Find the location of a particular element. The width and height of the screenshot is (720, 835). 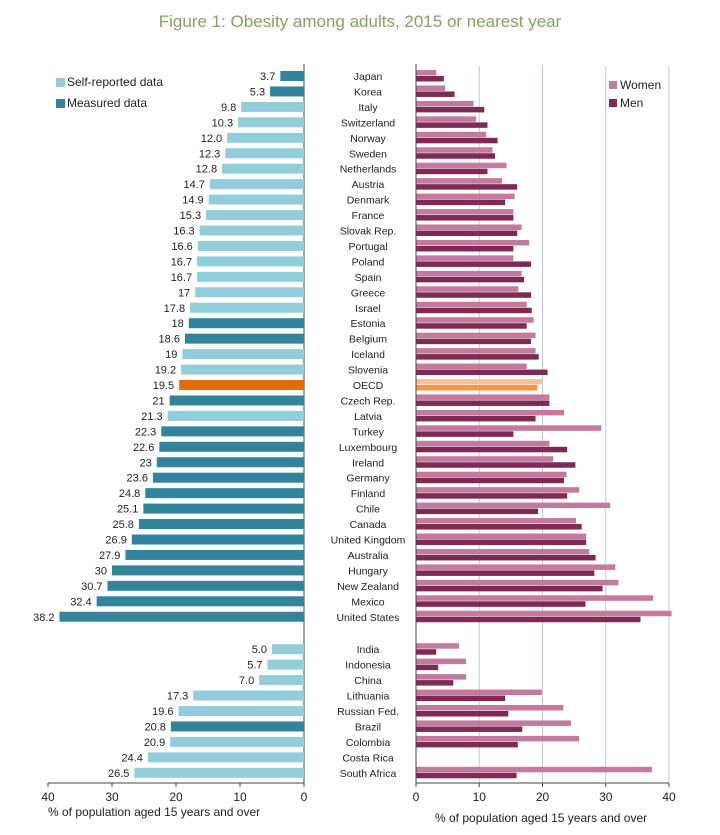

women-bar-luxembourg is located at coordinates (483, 443).